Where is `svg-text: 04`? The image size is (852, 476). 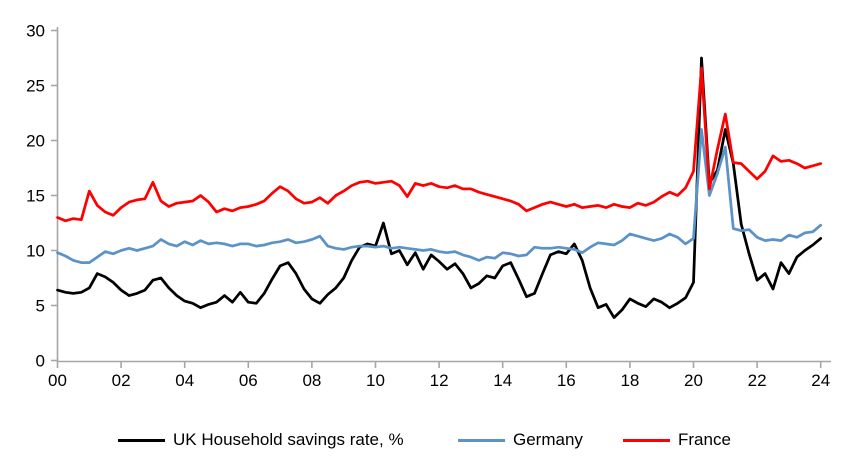
svg-text: 04 is located at coordinates (184, 380).